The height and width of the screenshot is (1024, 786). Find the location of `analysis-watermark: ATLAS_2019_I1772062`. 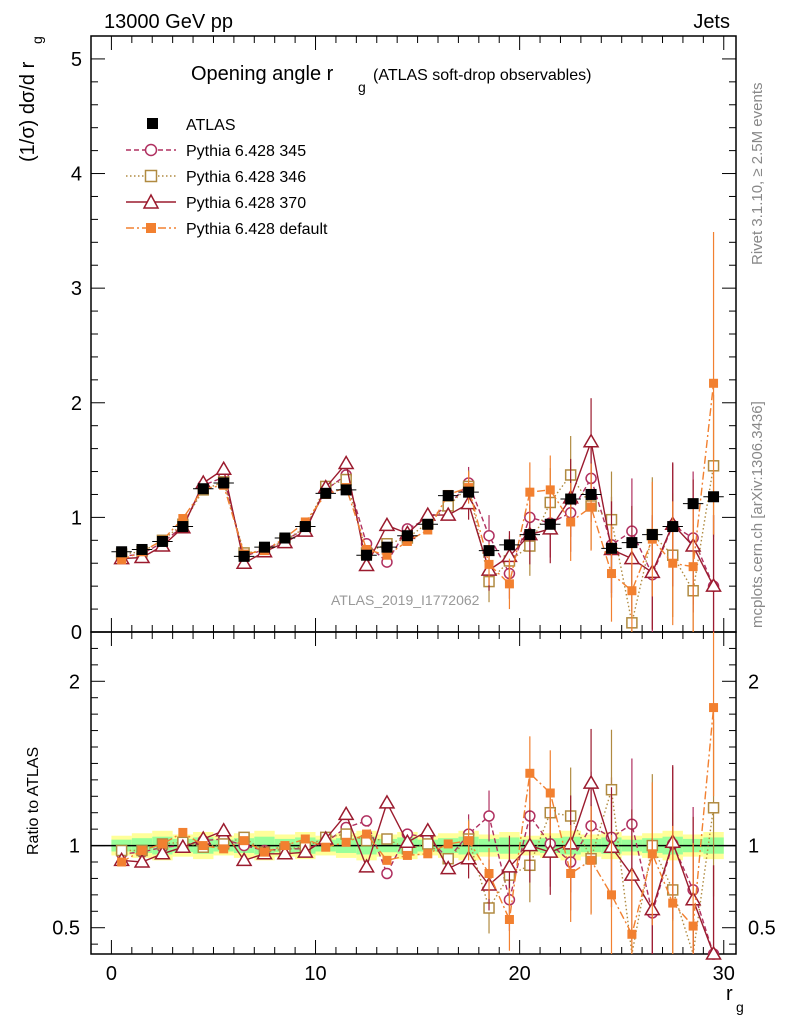

analysis-watermark: ATLAS_2019_I1772062 is located at coordinates (405, 600).